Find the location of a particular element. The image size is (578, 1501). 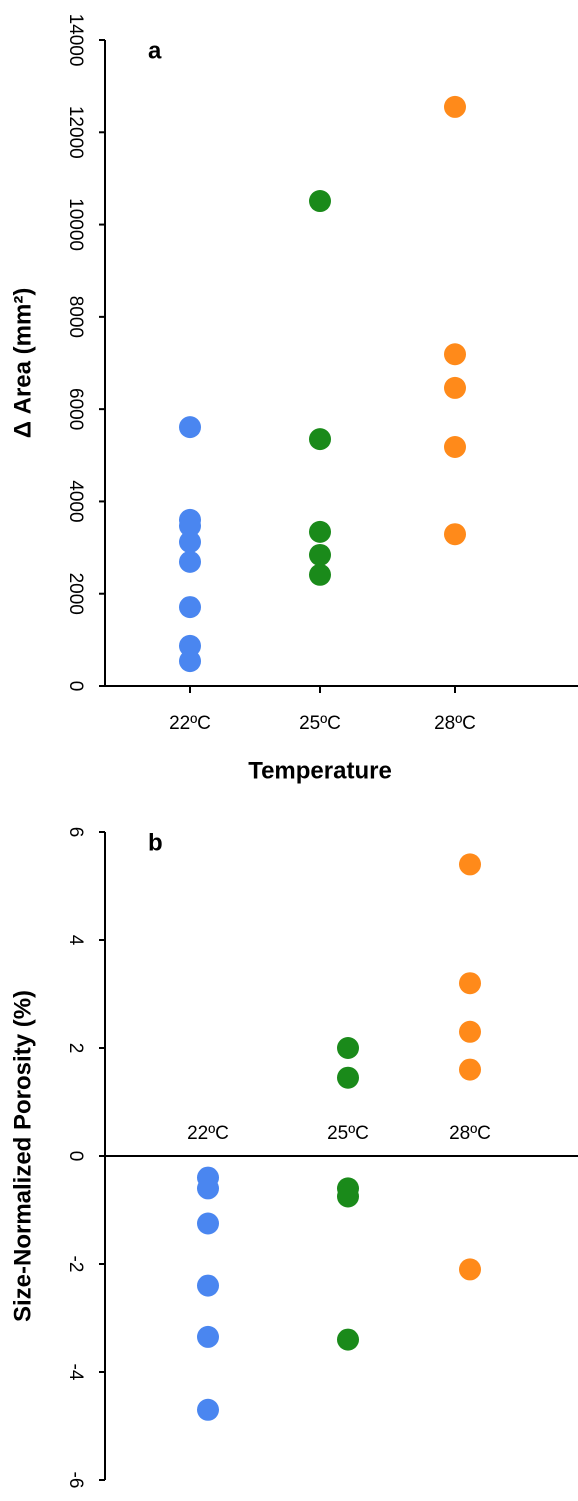

y-tick-label: 2 is located at coordinates (75, 1048).